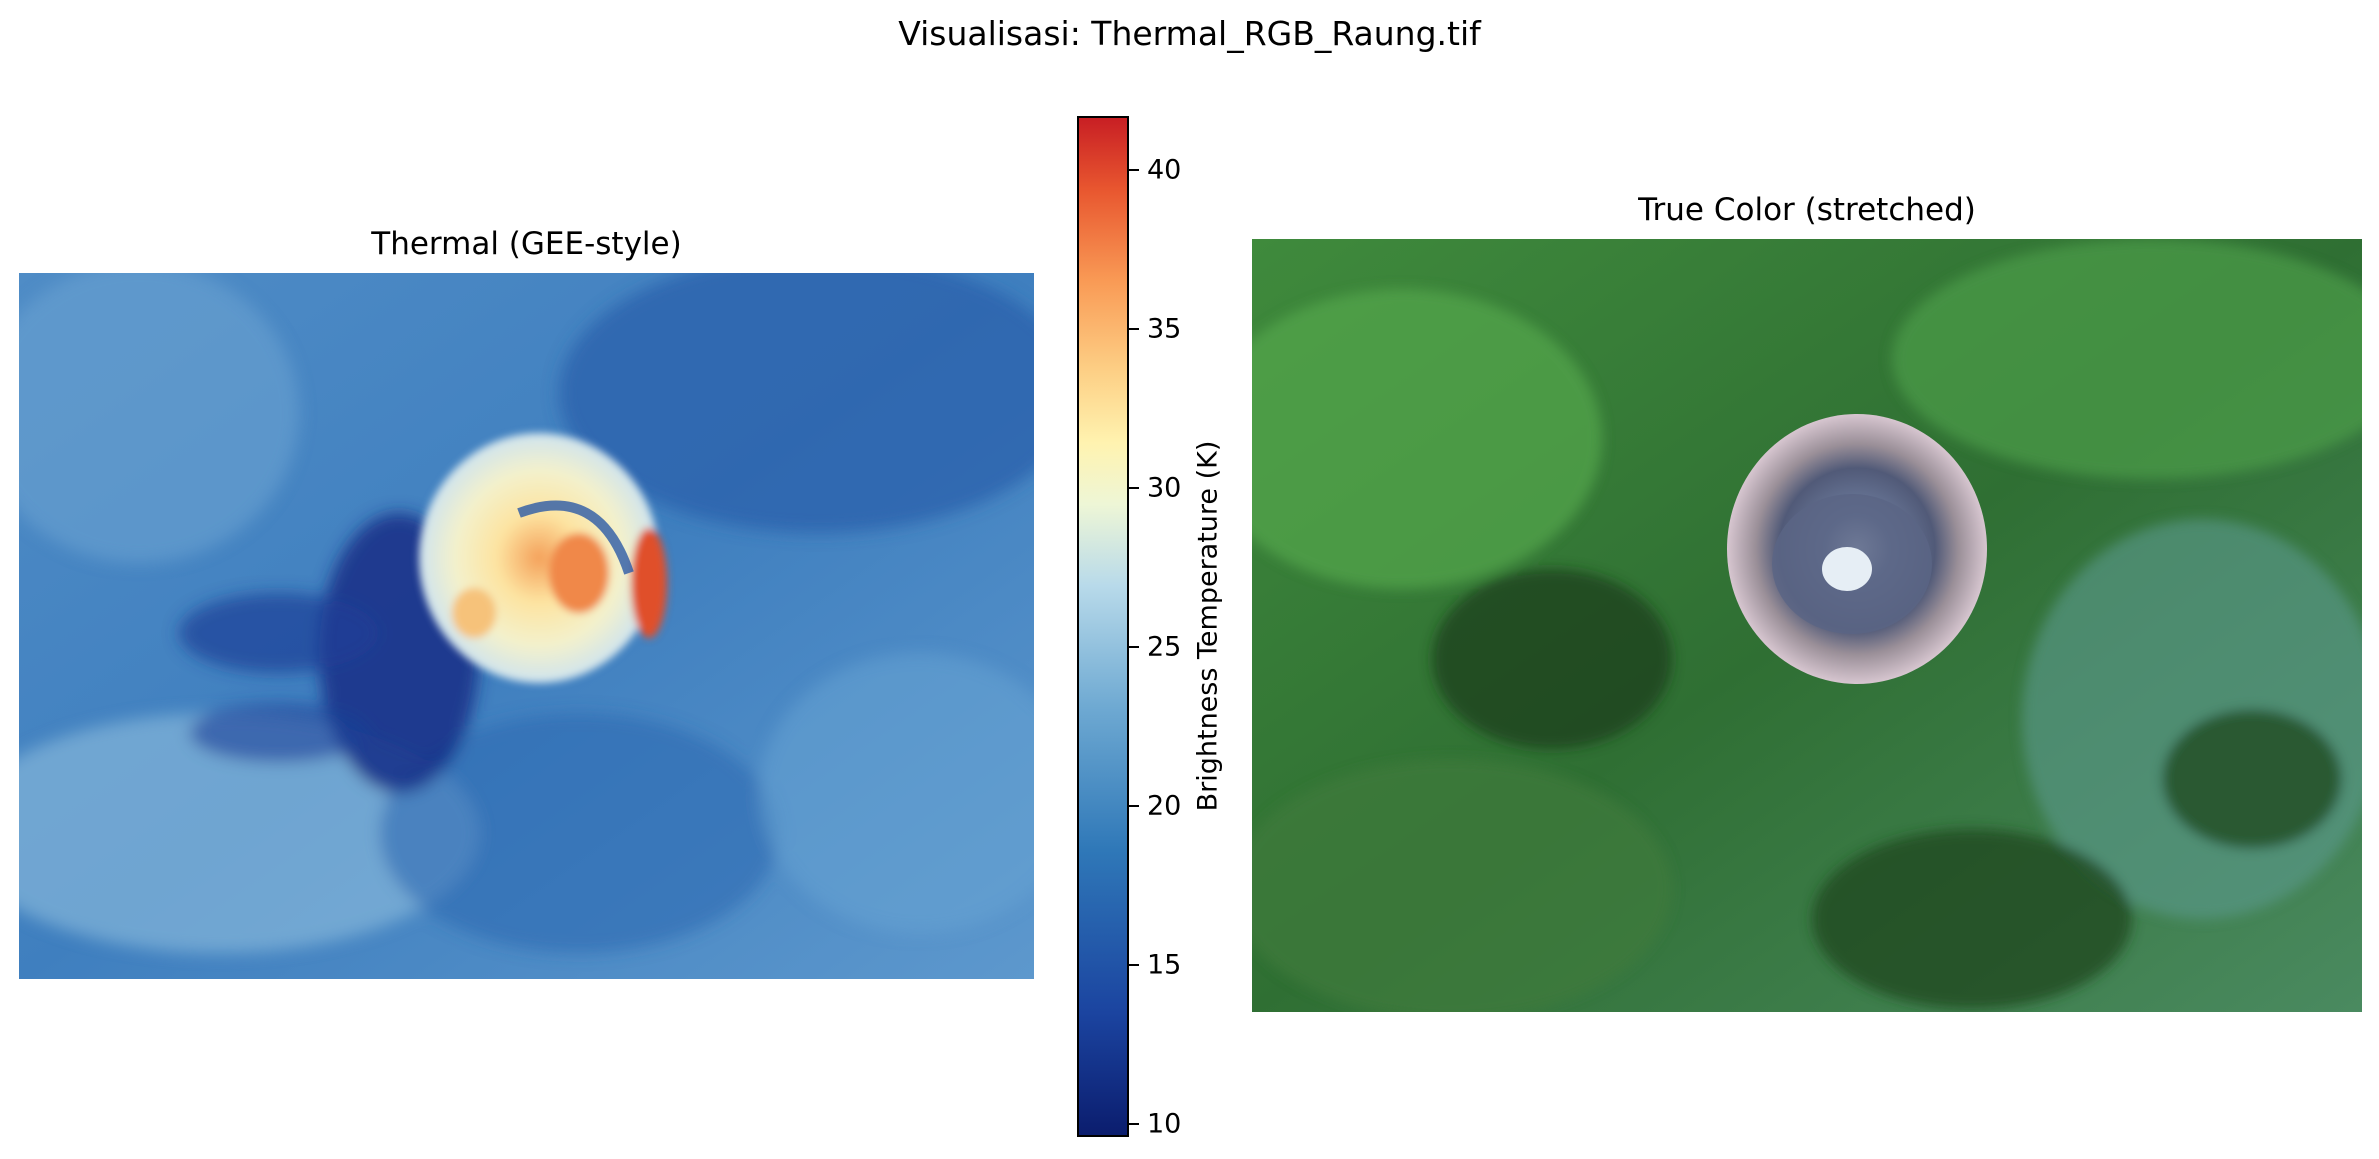  Describe the element at coordinates (1164, 806) in the screenshot. I see `colorbar-tick-label: 20` at that location.